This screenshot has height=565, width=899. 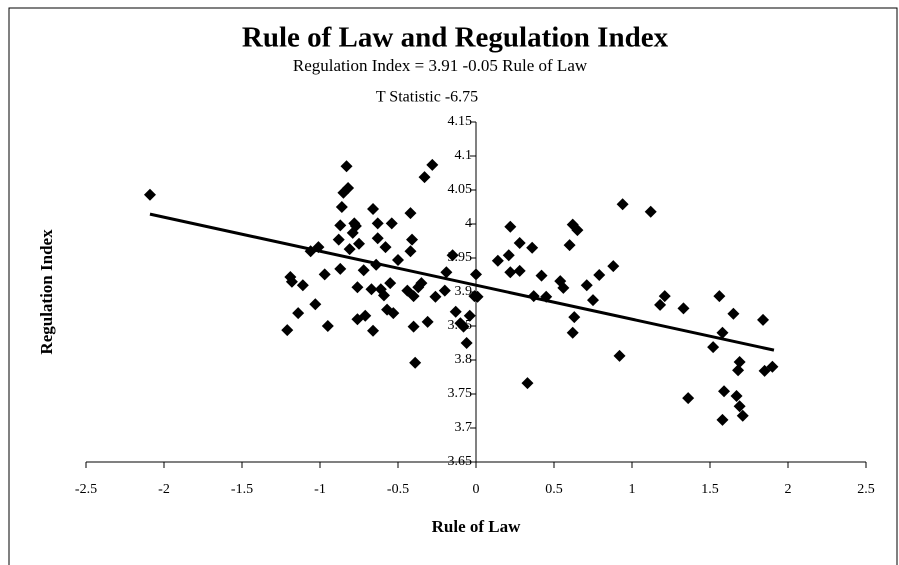 What do you see at coordinates (460, 393) in the screenshot?
I see `y-tick-label: 3.75` at bounding box center [460, 393].